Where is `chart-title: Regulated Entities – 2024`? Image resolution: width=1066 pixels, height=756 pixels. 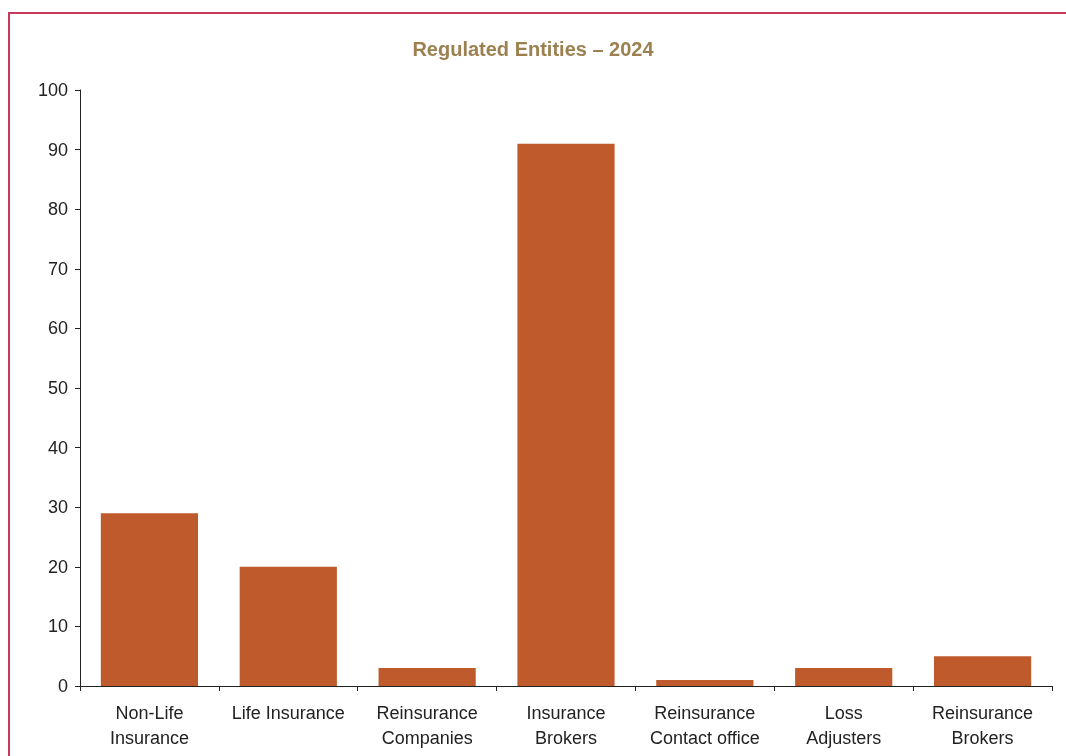
chart-title: Regulated Entities – 2024 is located at coordinates (533, 49).